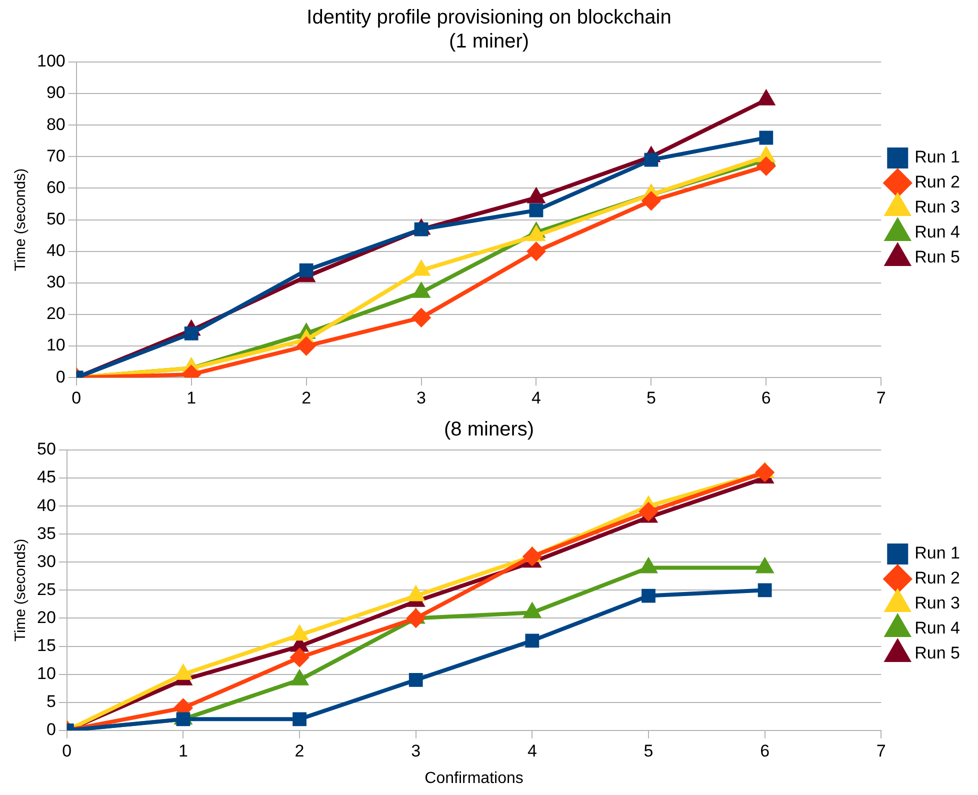 Image resolution: width=978 pixels, height=795 pixels. Describe the element at coordinates (489, 41) in the screenshot. I see `chart-subtitle: (1 miner)` at that location.